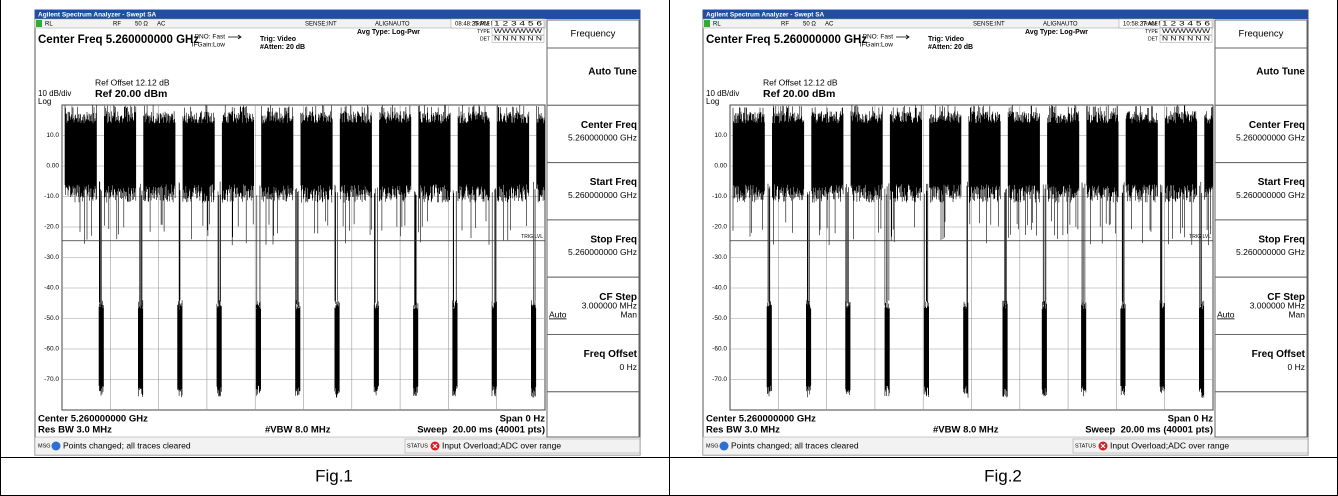 The image size is (1338, 496). I want to click on y-axis-label: -50.0, so click(719, 318).